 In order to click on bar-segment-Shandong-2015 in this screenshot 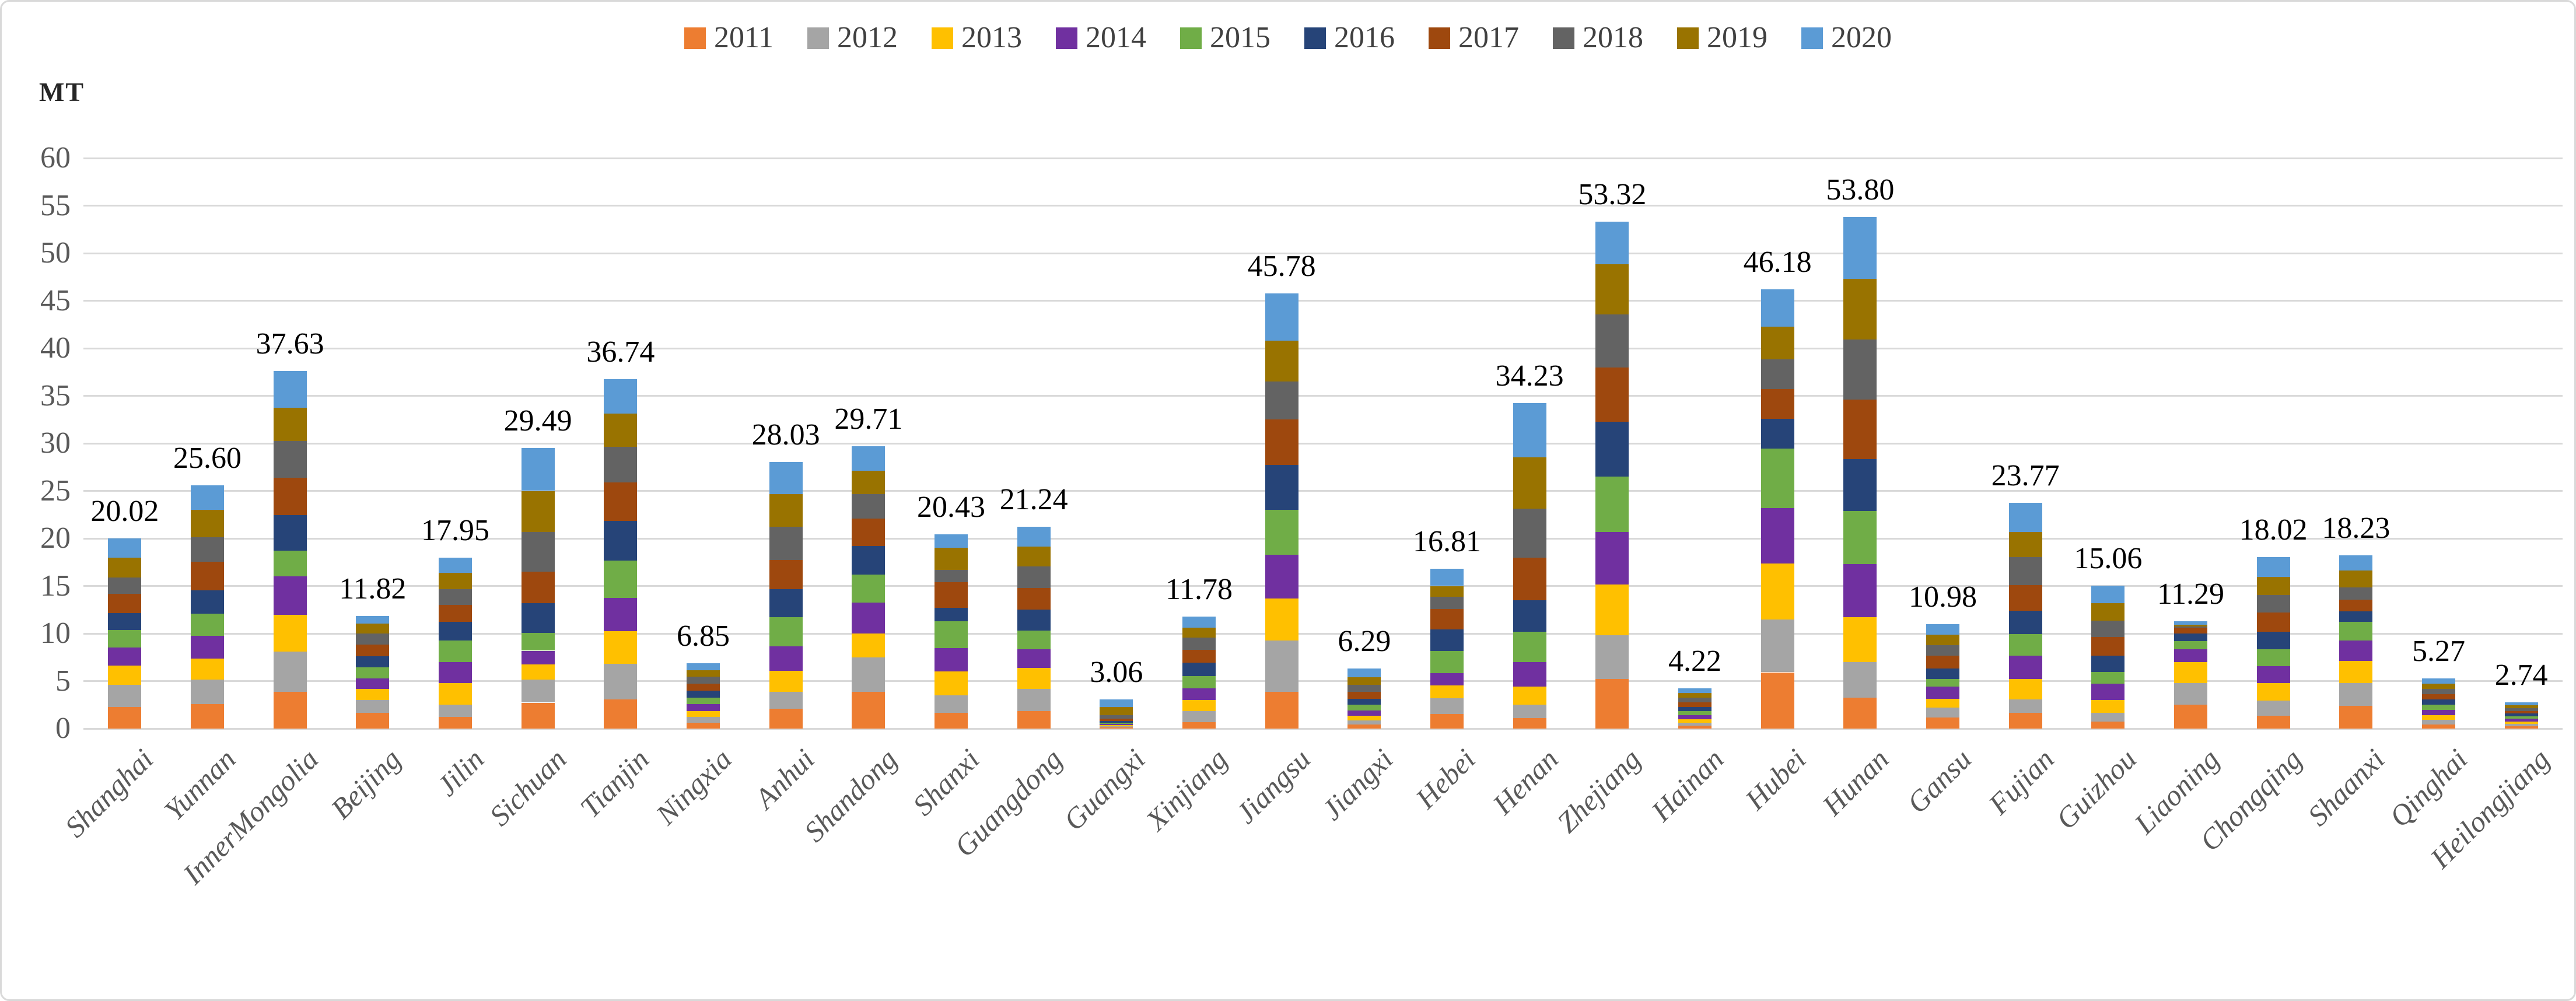, I will do `click(869, 588)`.